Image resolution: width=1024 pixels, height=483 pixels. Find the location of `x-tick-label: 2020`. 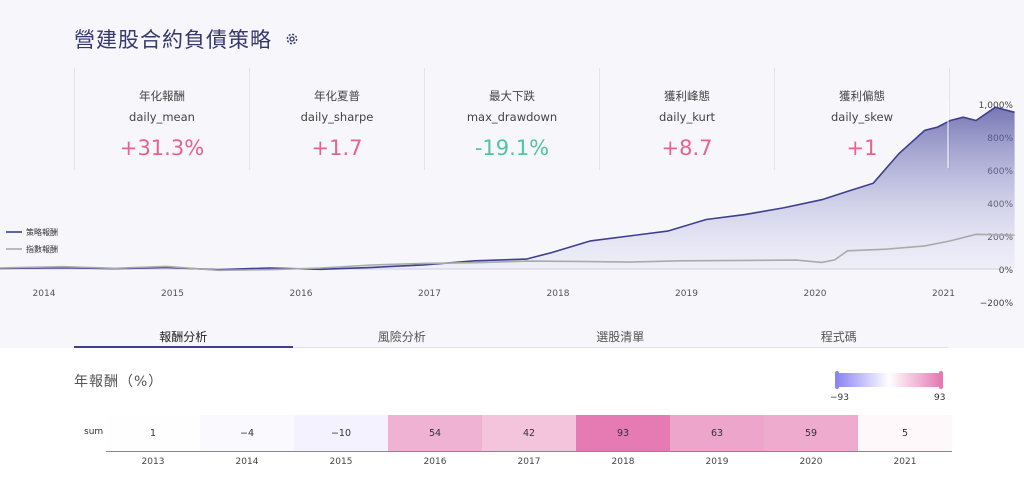

x-tick-label: 2020 is located at coordinates (815, 294).